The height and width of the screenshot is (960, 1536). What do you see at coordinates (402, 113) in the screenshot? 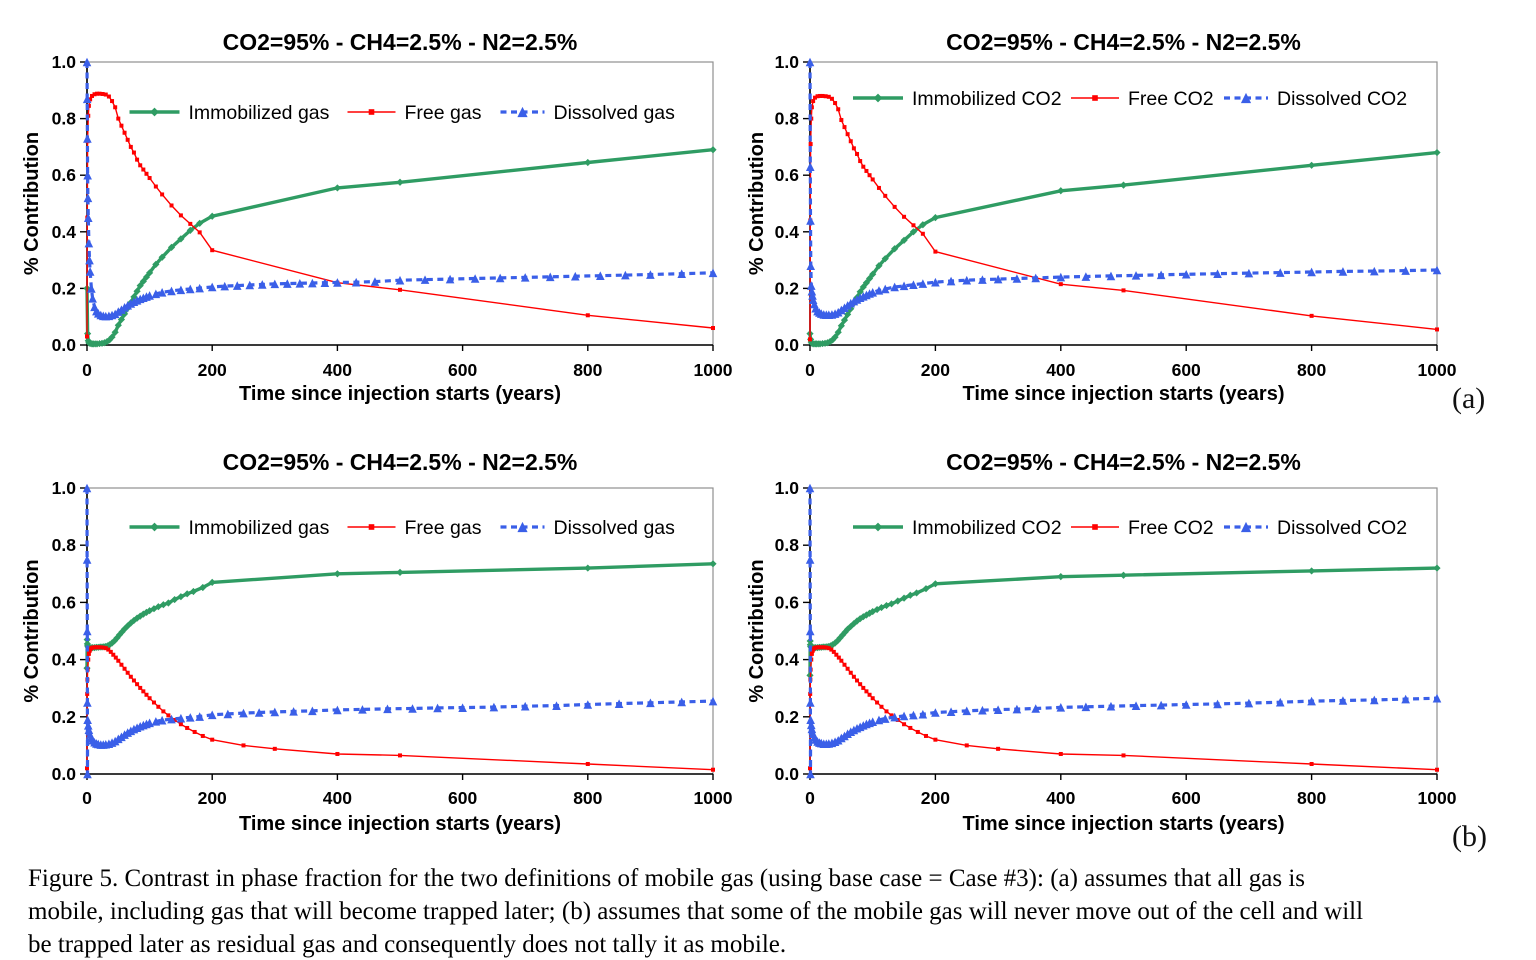
I see `legend: Immobilized gas Free gas Dissolved gas` at bounding box center [402, 113].